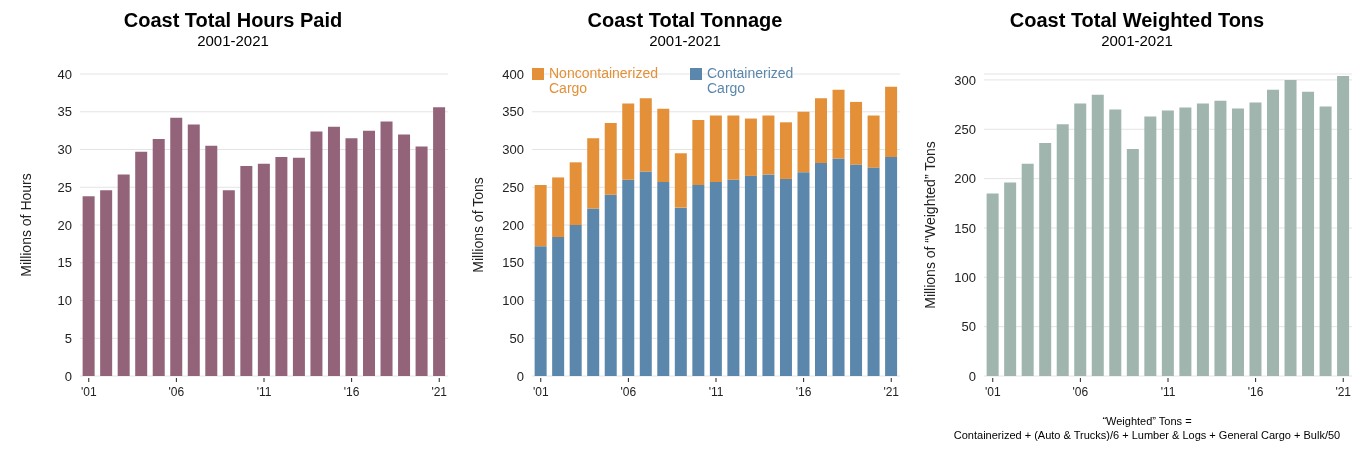 The width and height of the screenshot is (1372, 461). Describe the element at coordinates (64, 301) in the screenshot. I see `y-tick-label: 10` at that location.